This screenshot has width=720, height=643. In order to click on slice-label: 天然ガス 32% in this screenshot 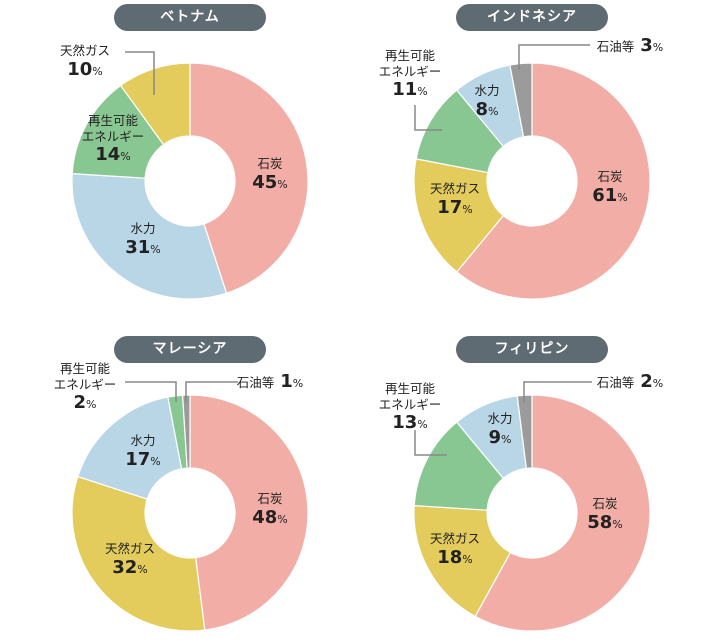, I will do `click(130, 560)`.